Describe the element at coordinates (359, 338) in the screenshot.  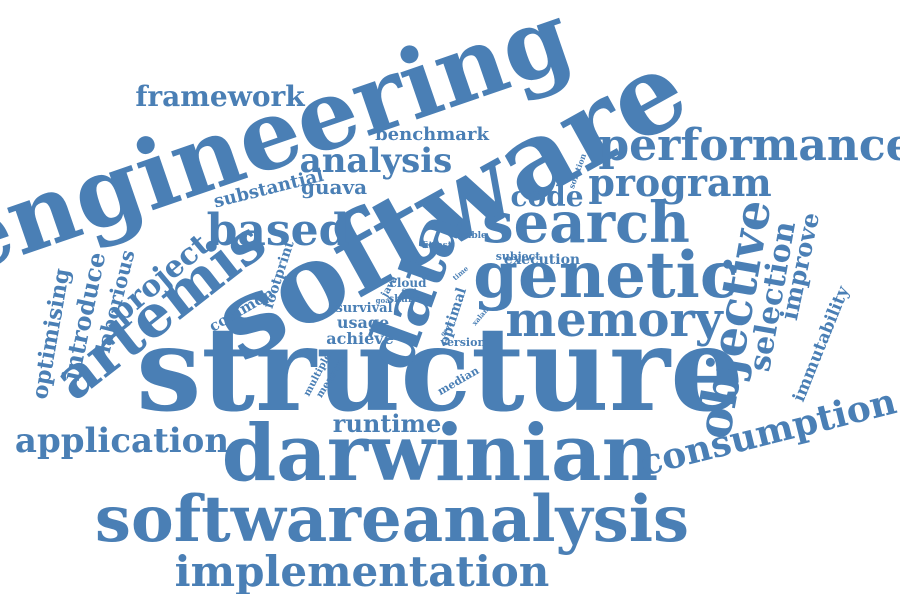
I see `word-achieve: achieve` at that location.